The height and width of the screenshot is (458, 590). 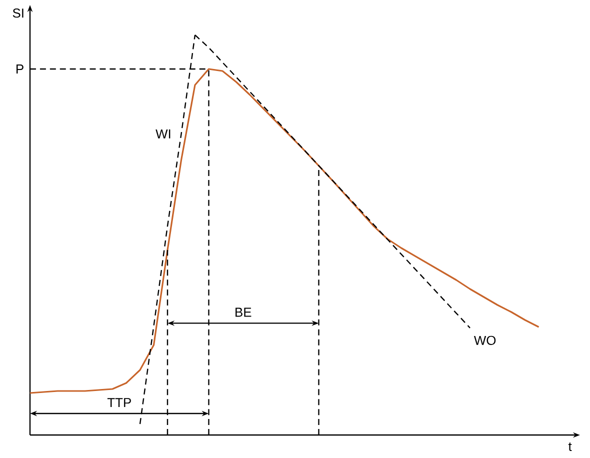 I want to click on y-axis-title: SI, so click(x=18, y=13).